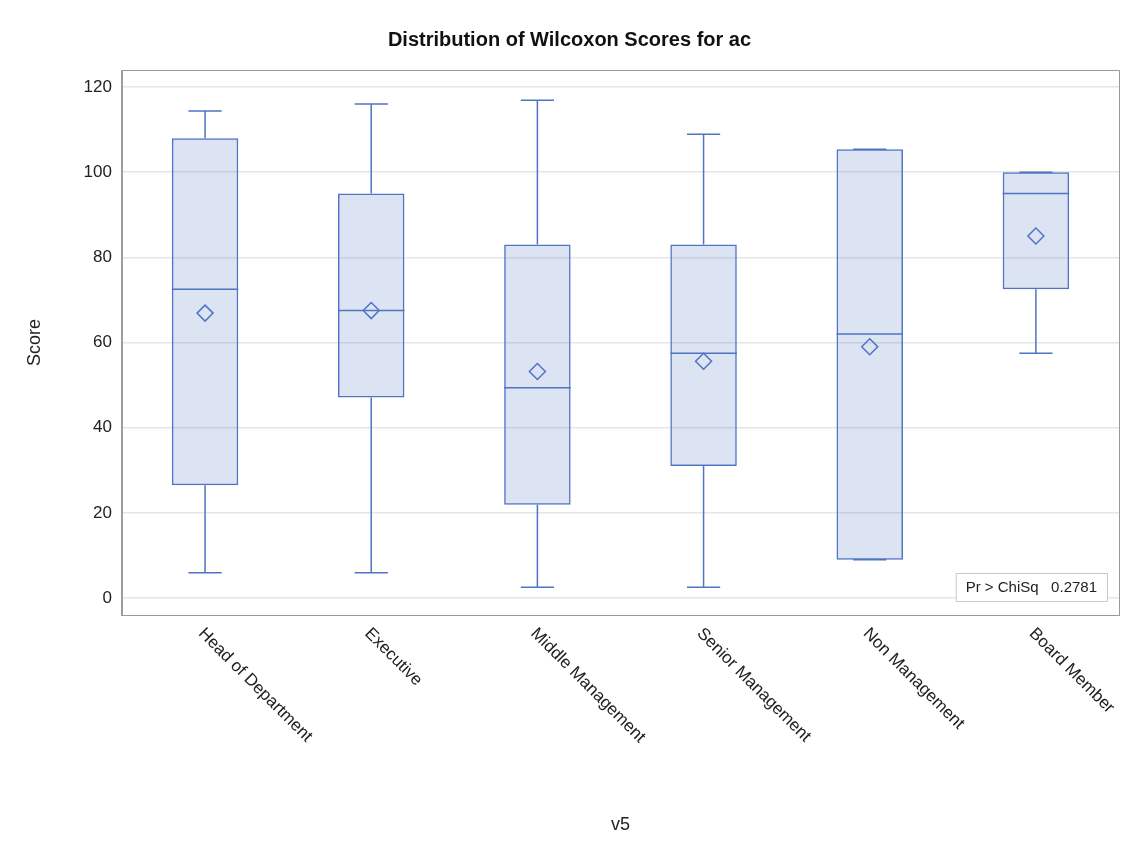 This screenshot has height=859, width=1145. Describe the element at coordinates (102, 257) in the screenshot. I see `y-tick-label: 80` at that location.